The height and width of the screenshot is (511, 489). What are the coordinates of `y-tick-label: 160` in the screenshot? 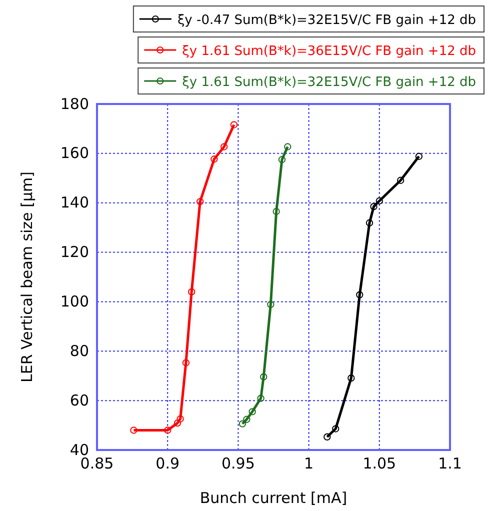 It's located at (74, 153).